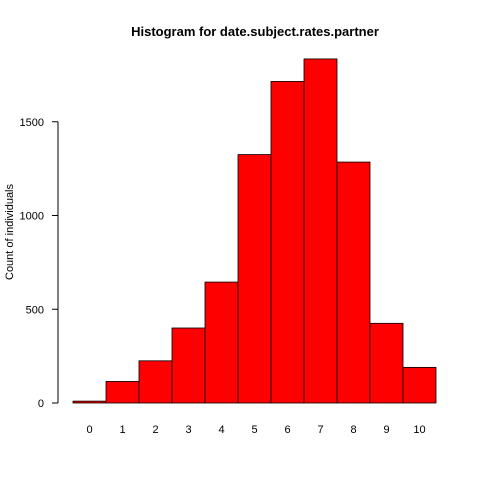 The image size is (480, 480). I want to click on x-tick-label-7: 7, so click(320, 430).